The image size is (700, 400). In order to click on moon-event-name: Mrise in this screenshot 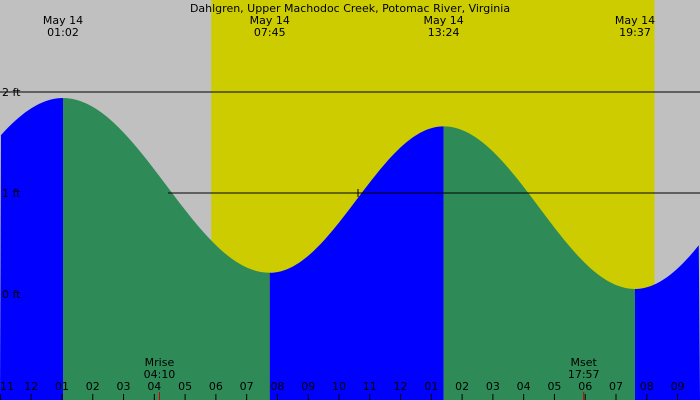, I will do `click(160, 362)`.